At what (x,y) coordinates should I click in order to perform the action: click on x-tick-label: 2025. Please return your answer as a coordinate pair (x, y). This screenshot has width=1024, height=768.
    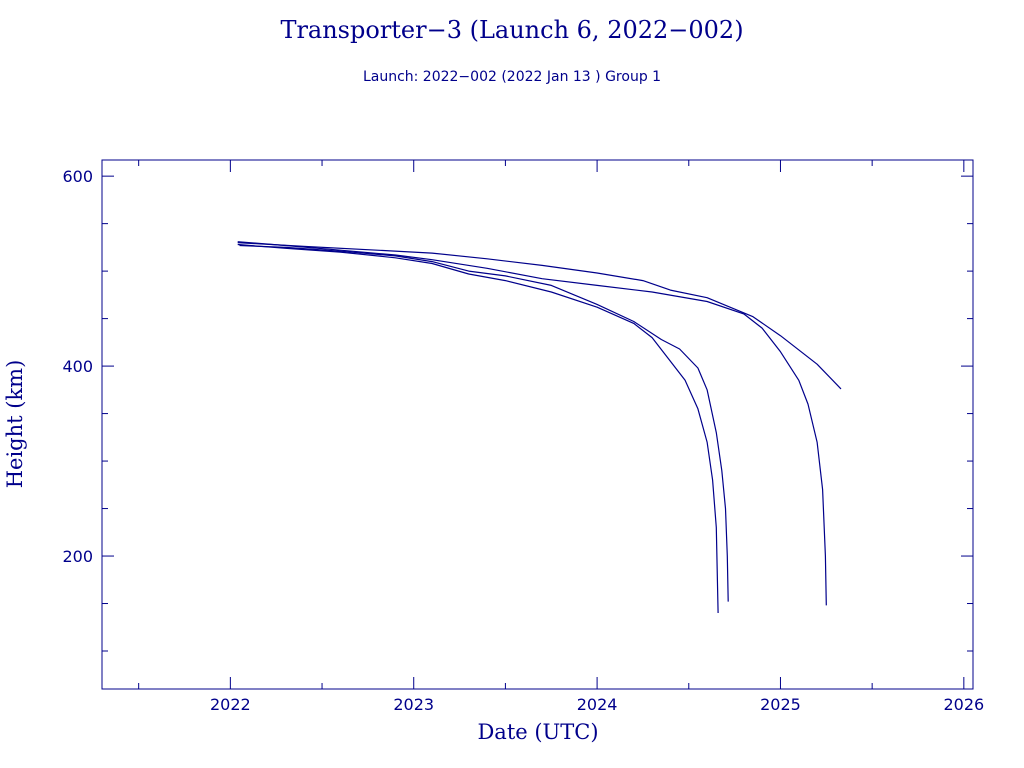
    Looking at the image, I should click on (780, 704).